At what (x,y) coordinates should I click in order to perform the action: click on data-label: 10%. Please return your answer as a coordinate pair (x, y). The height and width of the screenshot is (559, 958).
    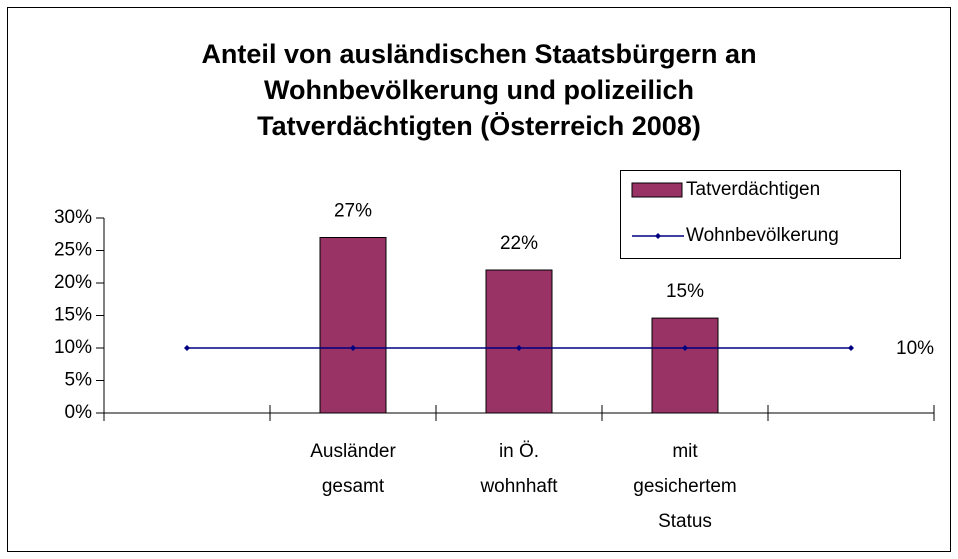
    Looking at the image, I should click on (915, 348).